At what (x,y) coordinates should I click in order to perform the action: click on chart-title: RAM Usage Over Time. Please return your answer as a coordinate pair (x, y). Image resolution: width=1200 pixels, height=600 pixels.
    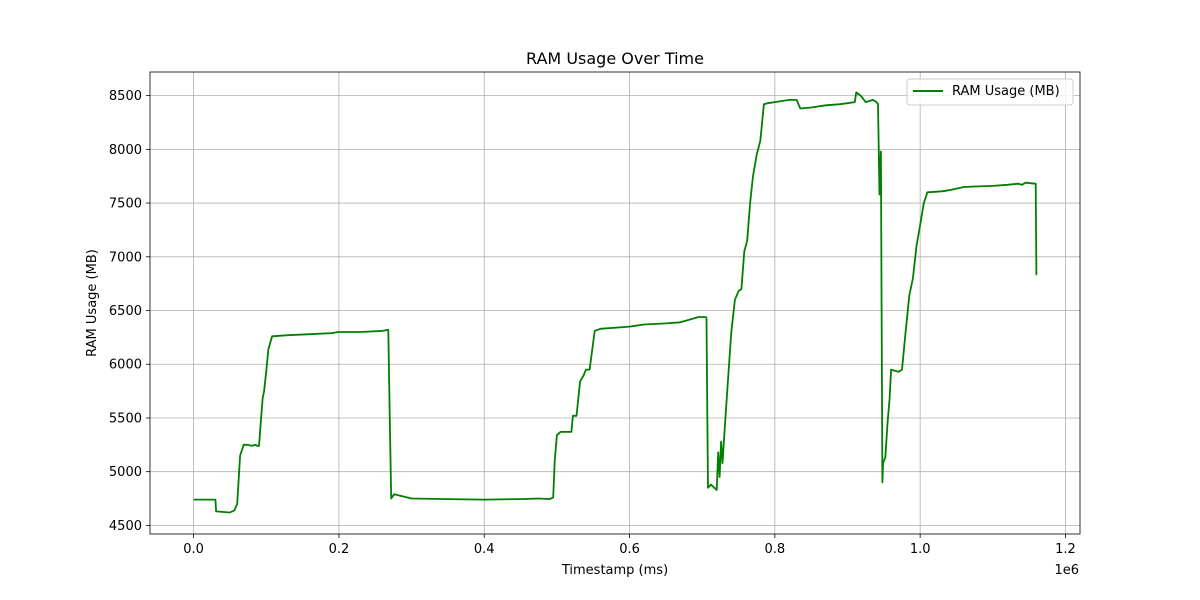
    Looking at the image, I should click on (615, 58).